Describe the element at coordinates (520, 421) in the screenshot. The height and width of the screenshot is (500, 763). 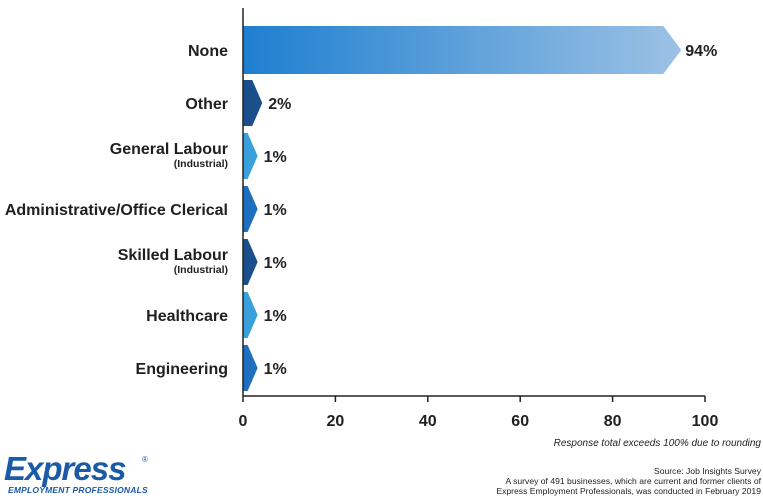
I see `x-tick-label-3: 60` at that location.